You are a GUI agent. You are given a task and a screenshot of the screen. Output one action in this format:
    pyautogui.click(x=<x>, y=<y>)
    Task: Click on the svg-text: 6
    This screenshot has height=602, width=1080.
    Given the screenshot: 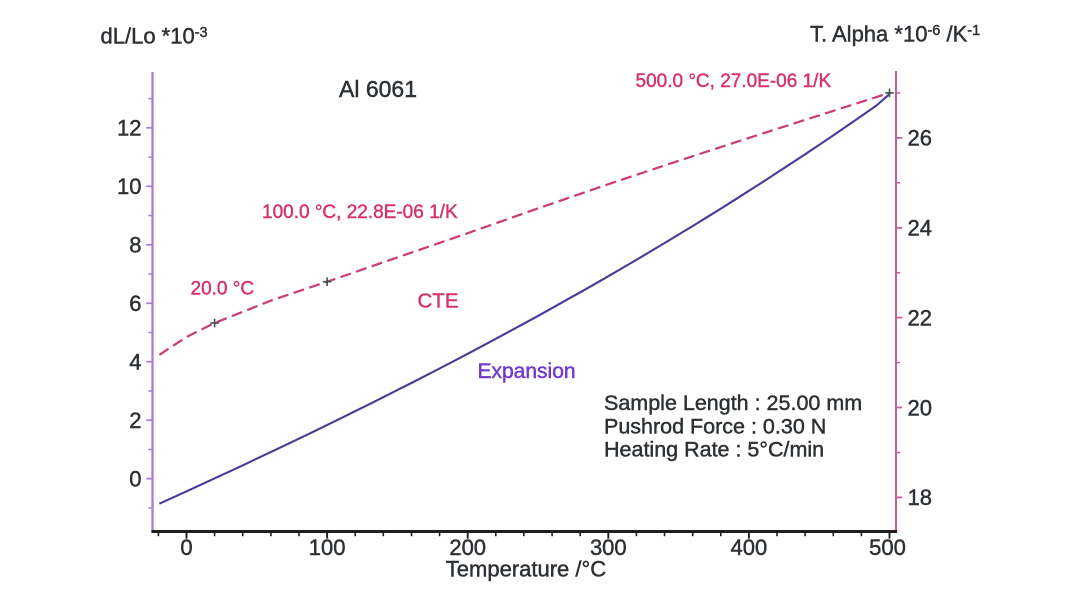 What is the action you would take?
    pyautogui.click(x=135, y=303)
    